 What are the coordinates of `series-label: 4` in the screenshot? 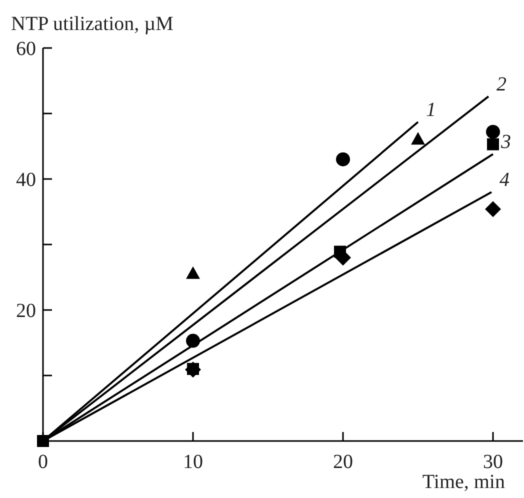 It's located at (505, 180).